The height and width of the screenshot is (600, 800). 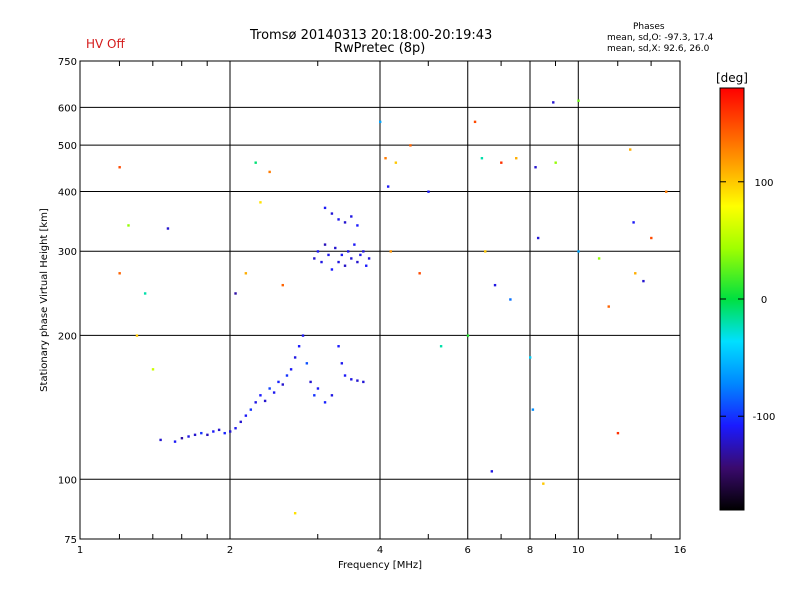 What do you see at coordinates (380, 48) in the screenshot?
I see `chart-title-line2: RwPretec (8p)` at bounding box center [380, 48].